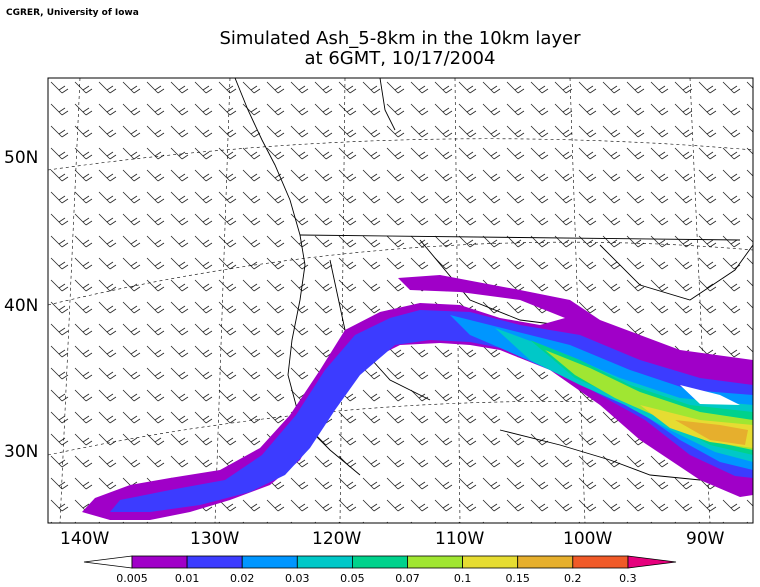 The height and width of the screenshot is (587, 760). Describe the element at coordinates (463, 578) in the screenshot. I see `colorbar-label: 0.1` at that location.